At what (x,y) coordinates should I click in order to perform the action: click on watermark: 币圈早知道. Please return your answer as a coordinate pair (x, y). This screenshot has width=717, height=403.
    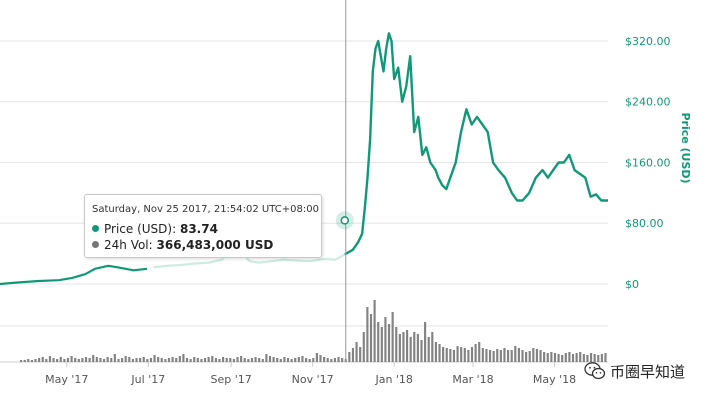
    Looking at the image, I should click on (634, 371).